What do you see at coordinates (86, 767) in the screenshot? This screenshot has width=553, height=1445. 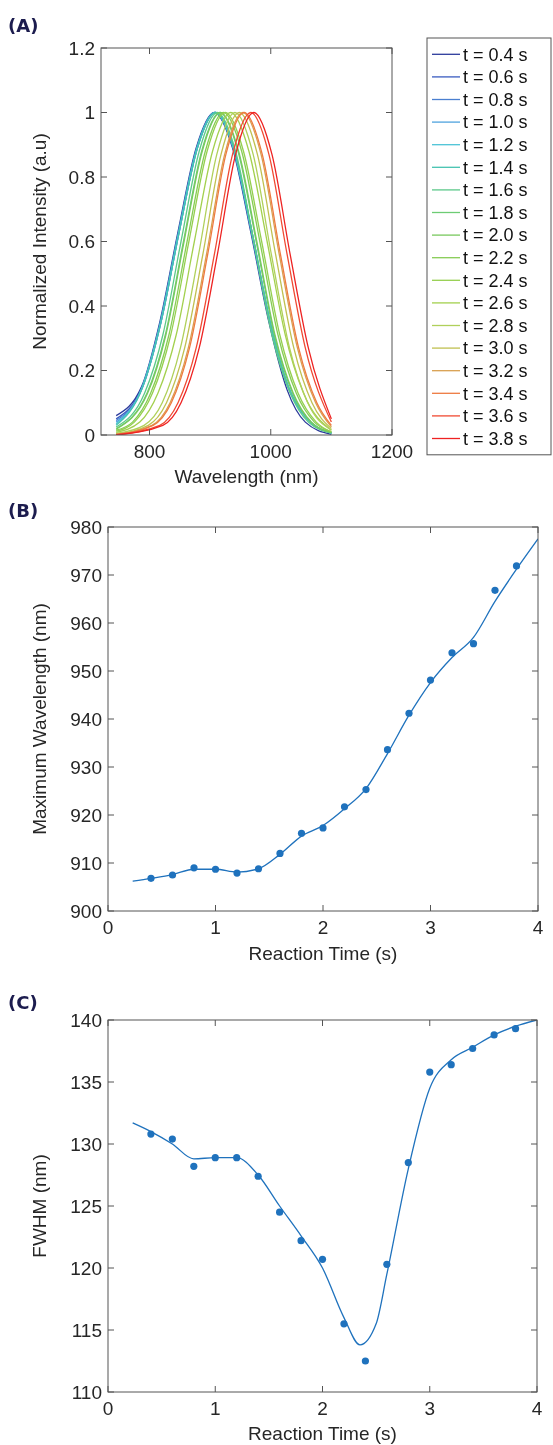 I see `y-tick-label: 930` at bounding box center [86, 767].